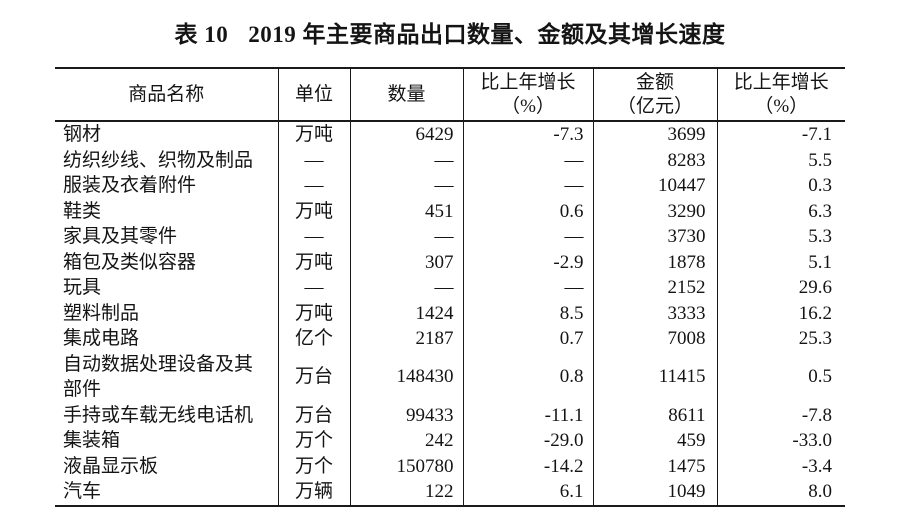 The width and height of the screenshot is (900, 519). Describe the element at coordinates (167, 95) in the screenshot. I see `header-commodity-name: 商品名称` at that location.